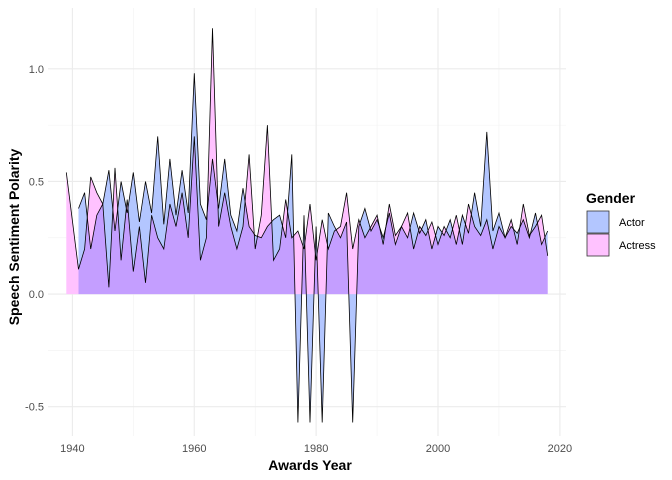  Describe the element at coordinates (72, 449) in the screenshot. I see `x-tick-label: 1940` at that location.